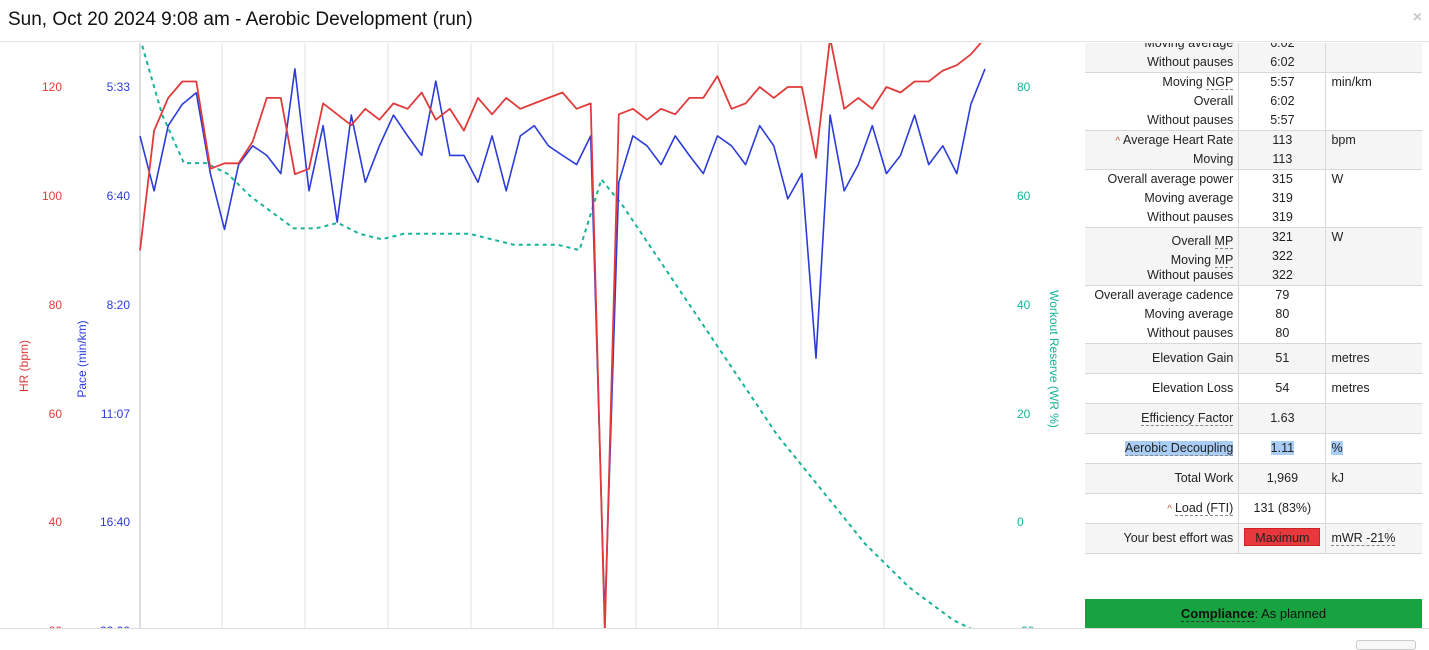  I want to click on stat-value-cell: 113 113, so click(1282, 150).